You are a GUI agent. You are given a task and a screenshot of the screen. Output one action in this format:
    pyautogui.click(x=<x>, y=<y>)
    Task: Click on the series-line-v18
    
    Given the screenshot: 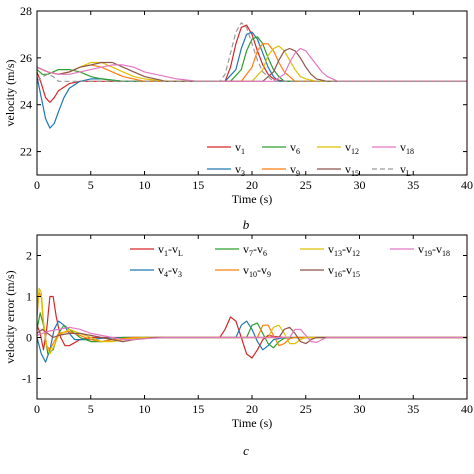 What is the action you would take?
    pyautogui.click(x=252, y=64)
    